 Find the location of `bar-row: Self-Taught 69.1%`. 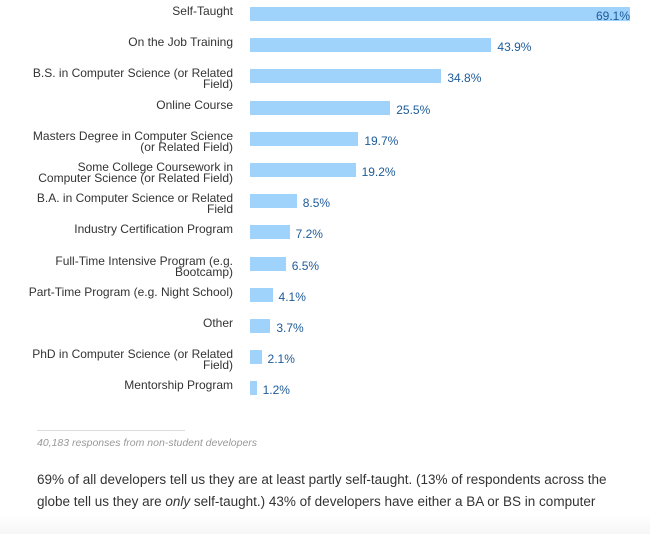

bar-row: Self-Taught 69.1% is located at coordinates (325, 20).